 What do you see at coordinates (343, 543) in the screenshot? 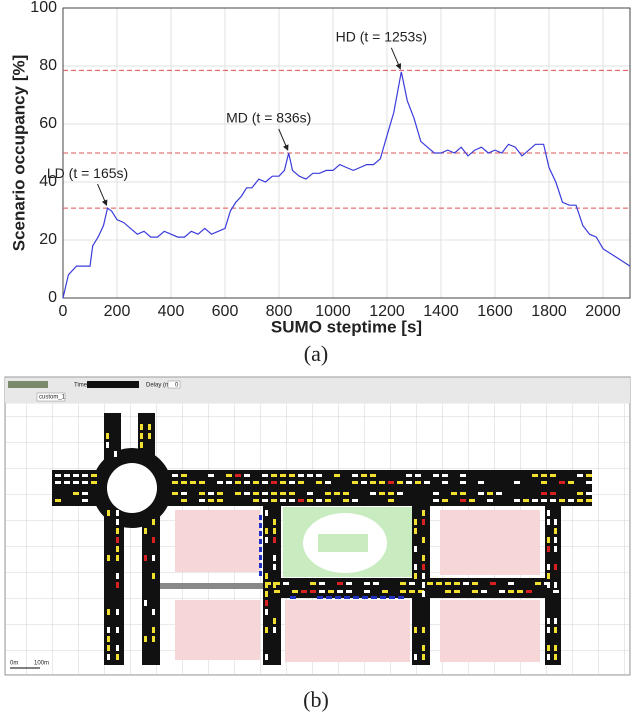
I see `park-lawn` at bounding box center [343, 543].